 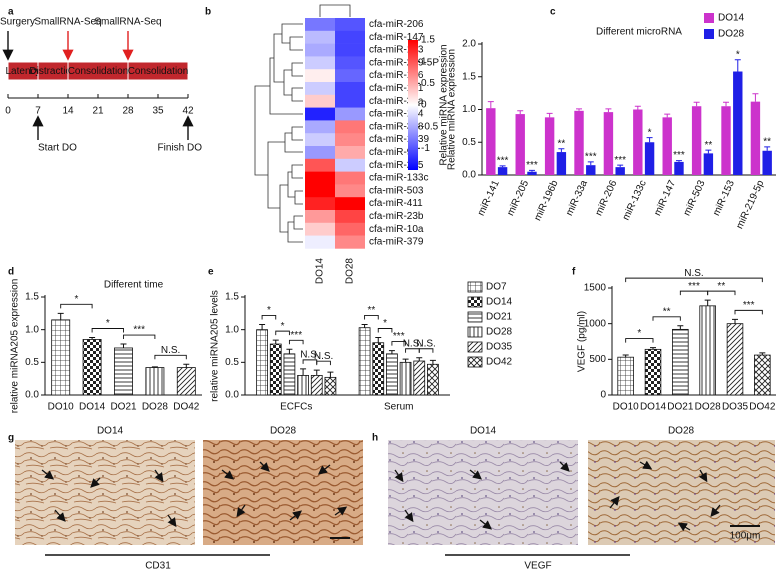 I want to click on image-label: DO28, so click(x=283, y=431).